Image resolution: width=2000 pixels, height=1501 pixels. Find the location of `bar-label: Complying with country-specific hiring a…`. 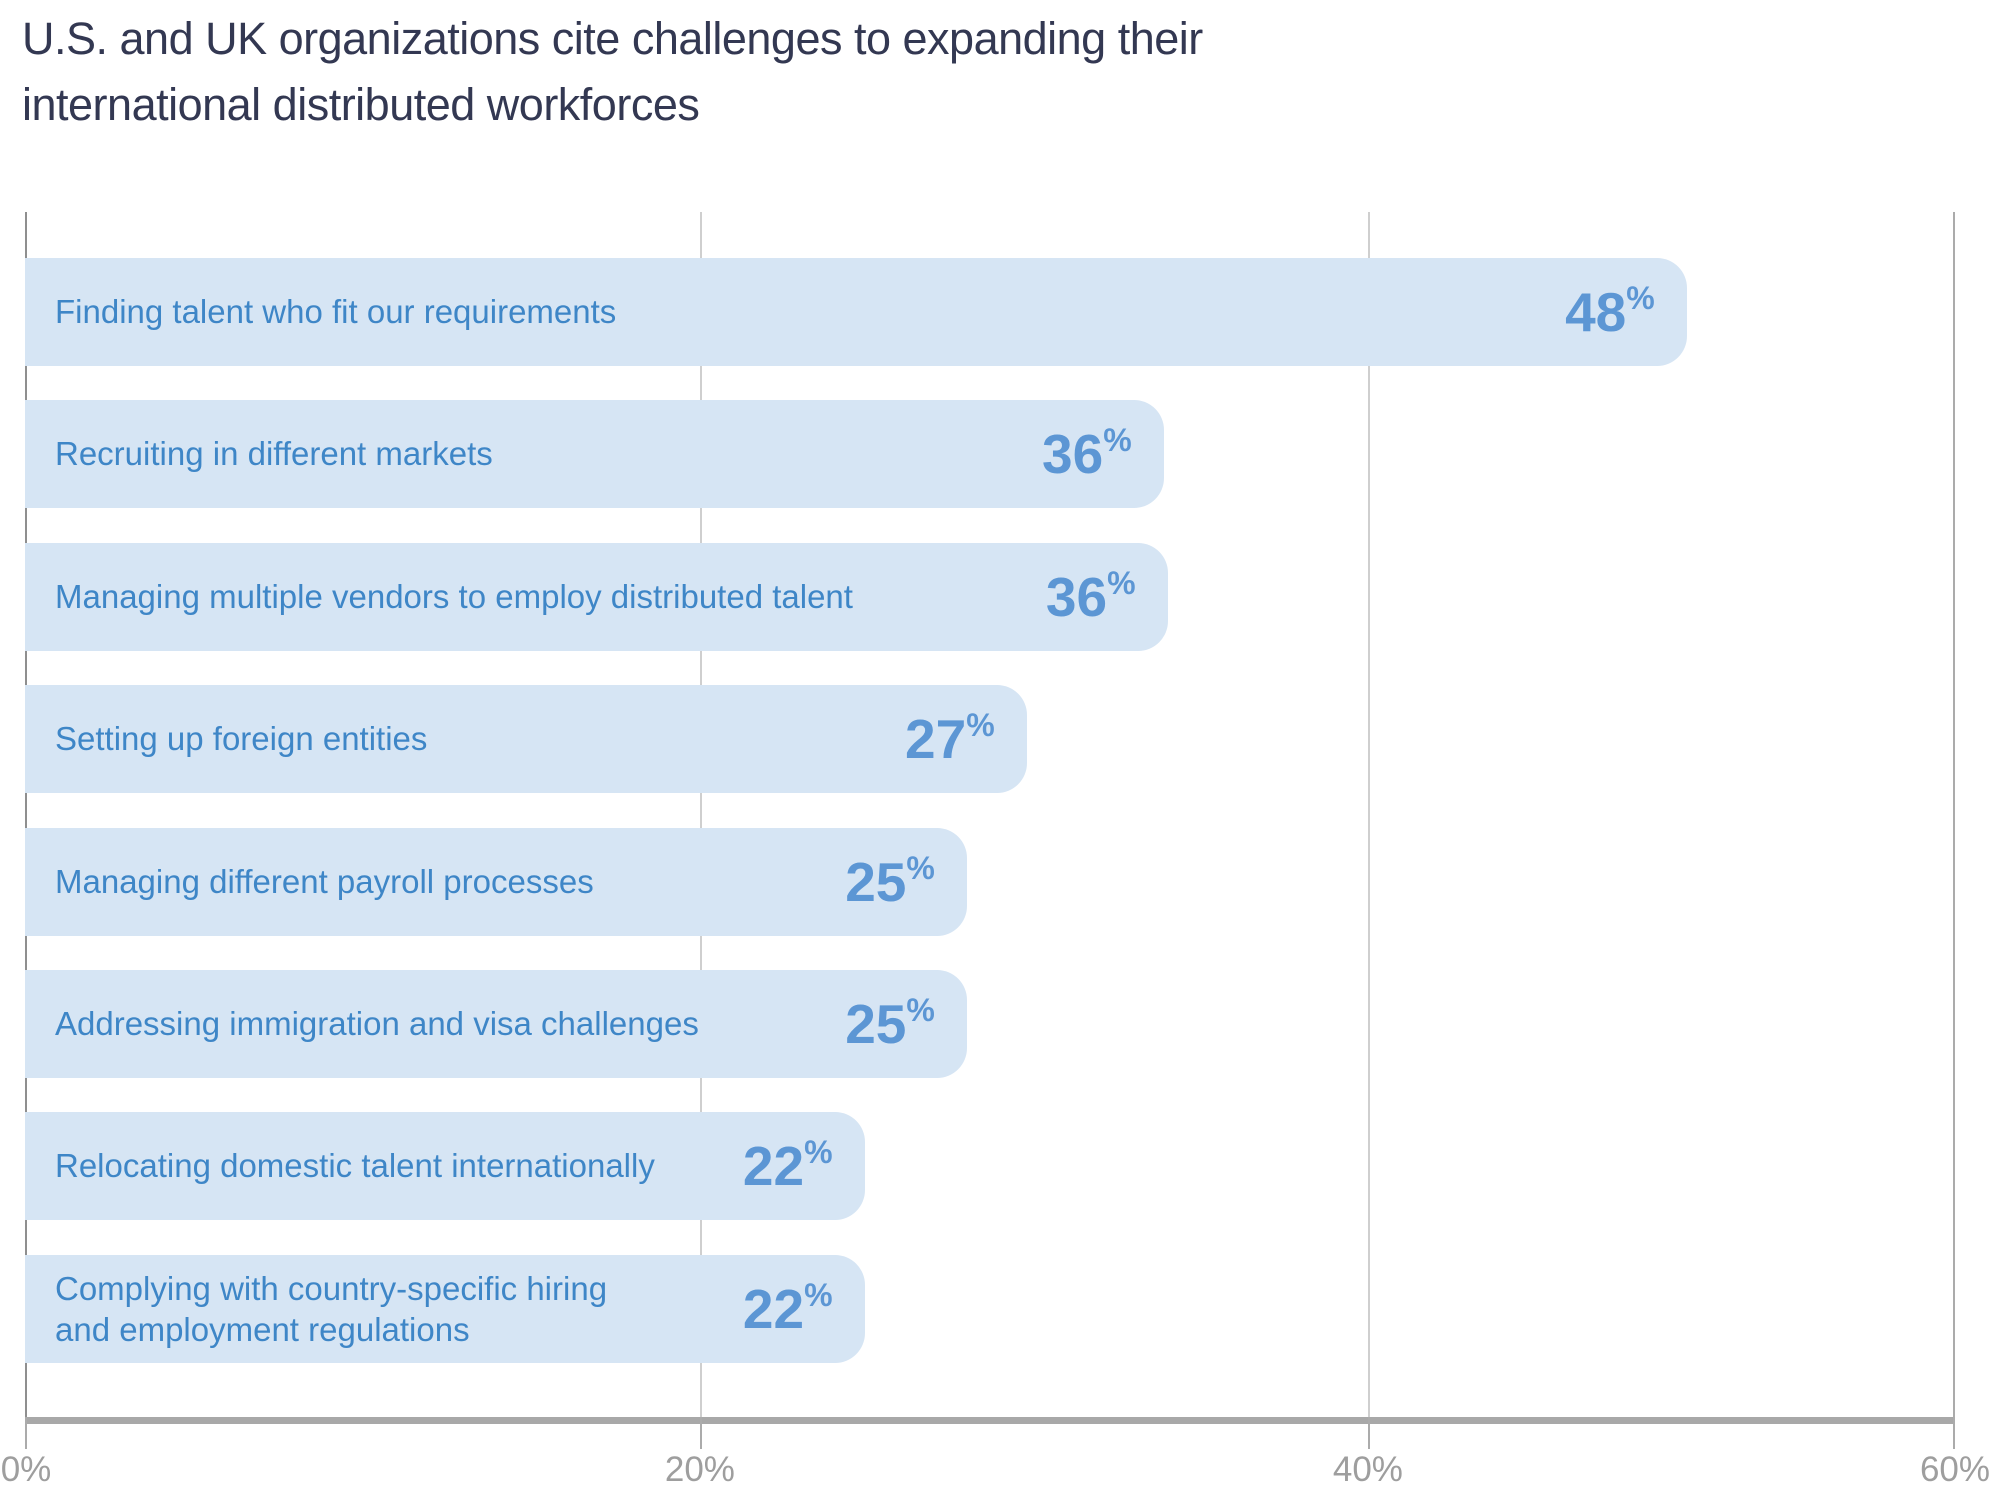

bar-label: Complying with country-specific hiring a… is located at coordinates (331, 1308).